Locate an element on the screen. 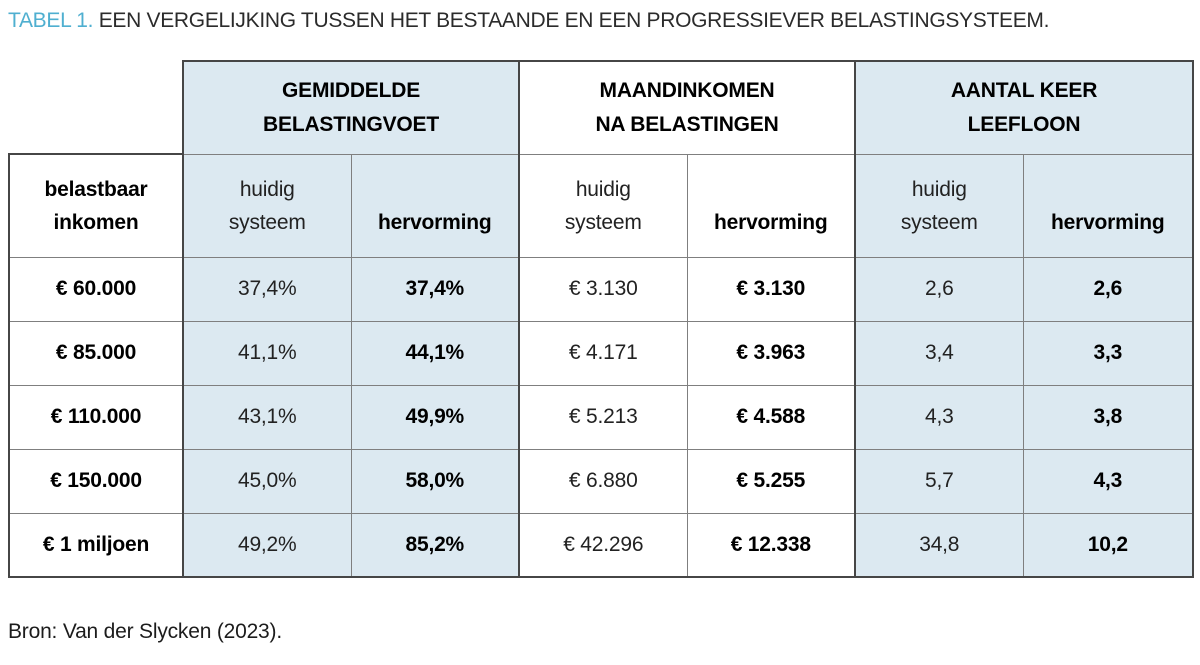 This screenshot has height=665, width=1200. subheader-huidig-systeem-2: huidig systeem is located at coordinates (603, 205).